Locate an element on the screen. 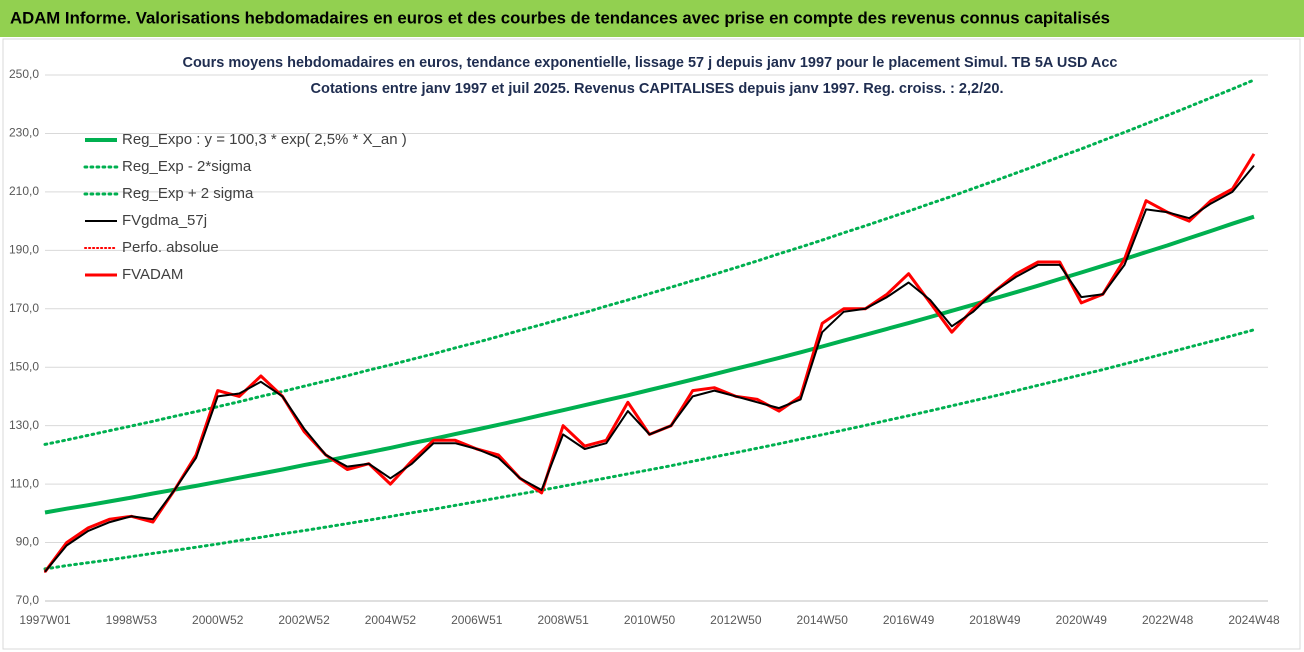 The width and height of the screenshot is (1304, 652). y-tick-label: 90,0 is located at coordinates (28, 542).